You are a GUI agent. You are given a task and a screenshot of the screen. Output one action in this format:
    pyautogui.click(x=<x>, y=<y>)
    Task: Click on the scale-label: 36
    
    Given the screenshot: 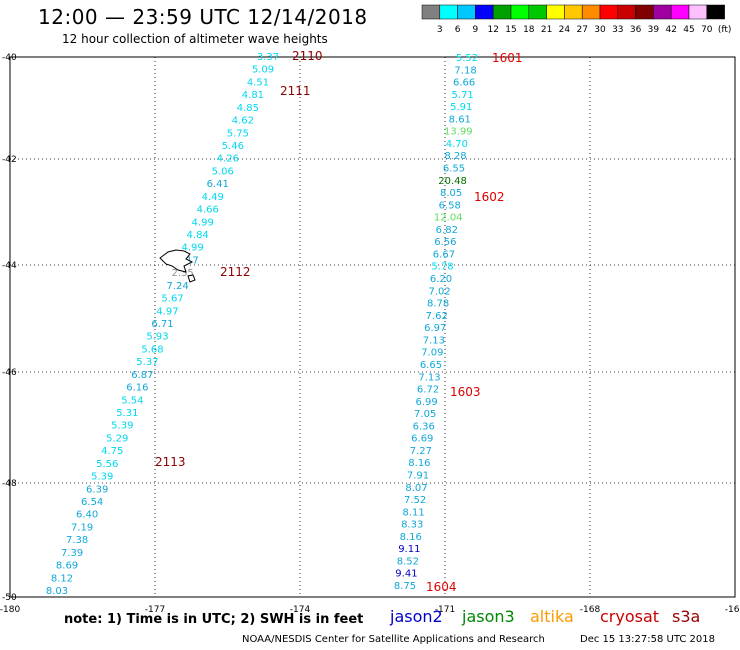 What is the action you would take?
    pyautogui.click(x=636, y=30)
    